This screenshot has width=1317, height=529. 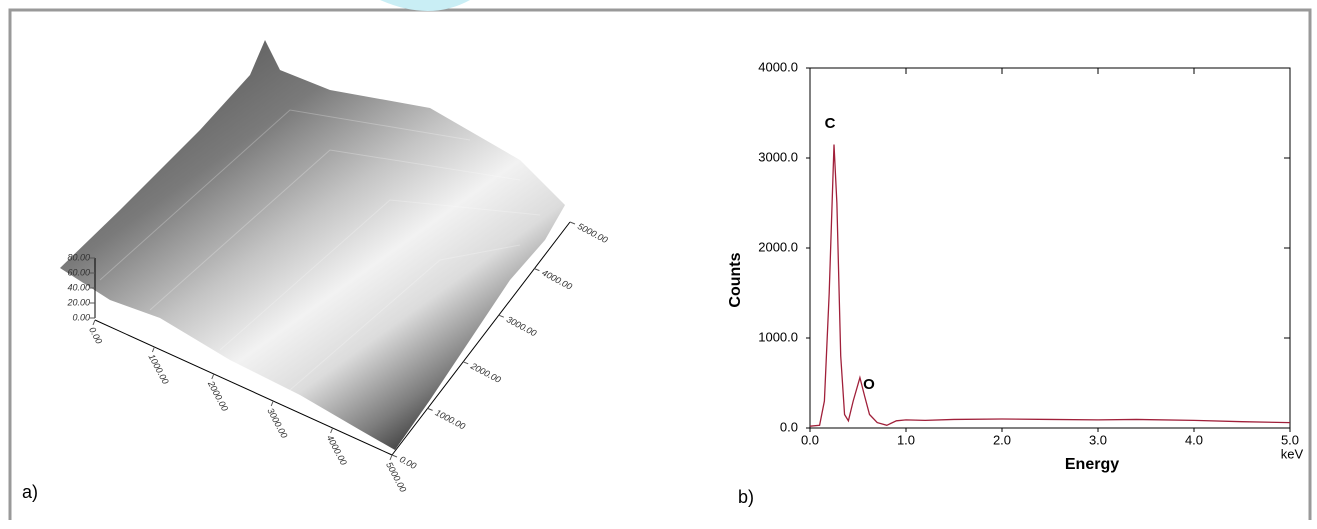 I want to click on tick-label: 5000.00, so click(x=592, y=233).